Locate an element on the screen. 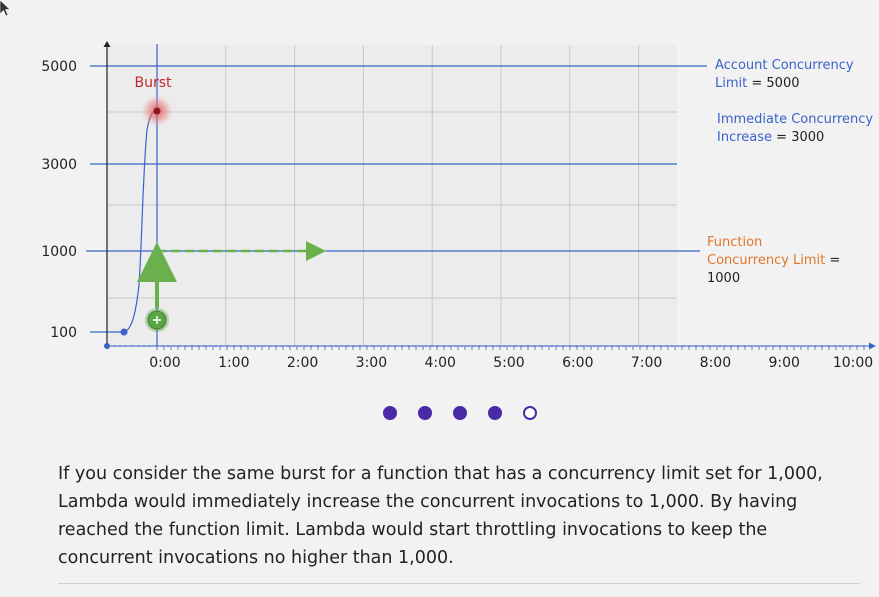  x-tick-label: 6:00 is located at coordinates (577, 363).